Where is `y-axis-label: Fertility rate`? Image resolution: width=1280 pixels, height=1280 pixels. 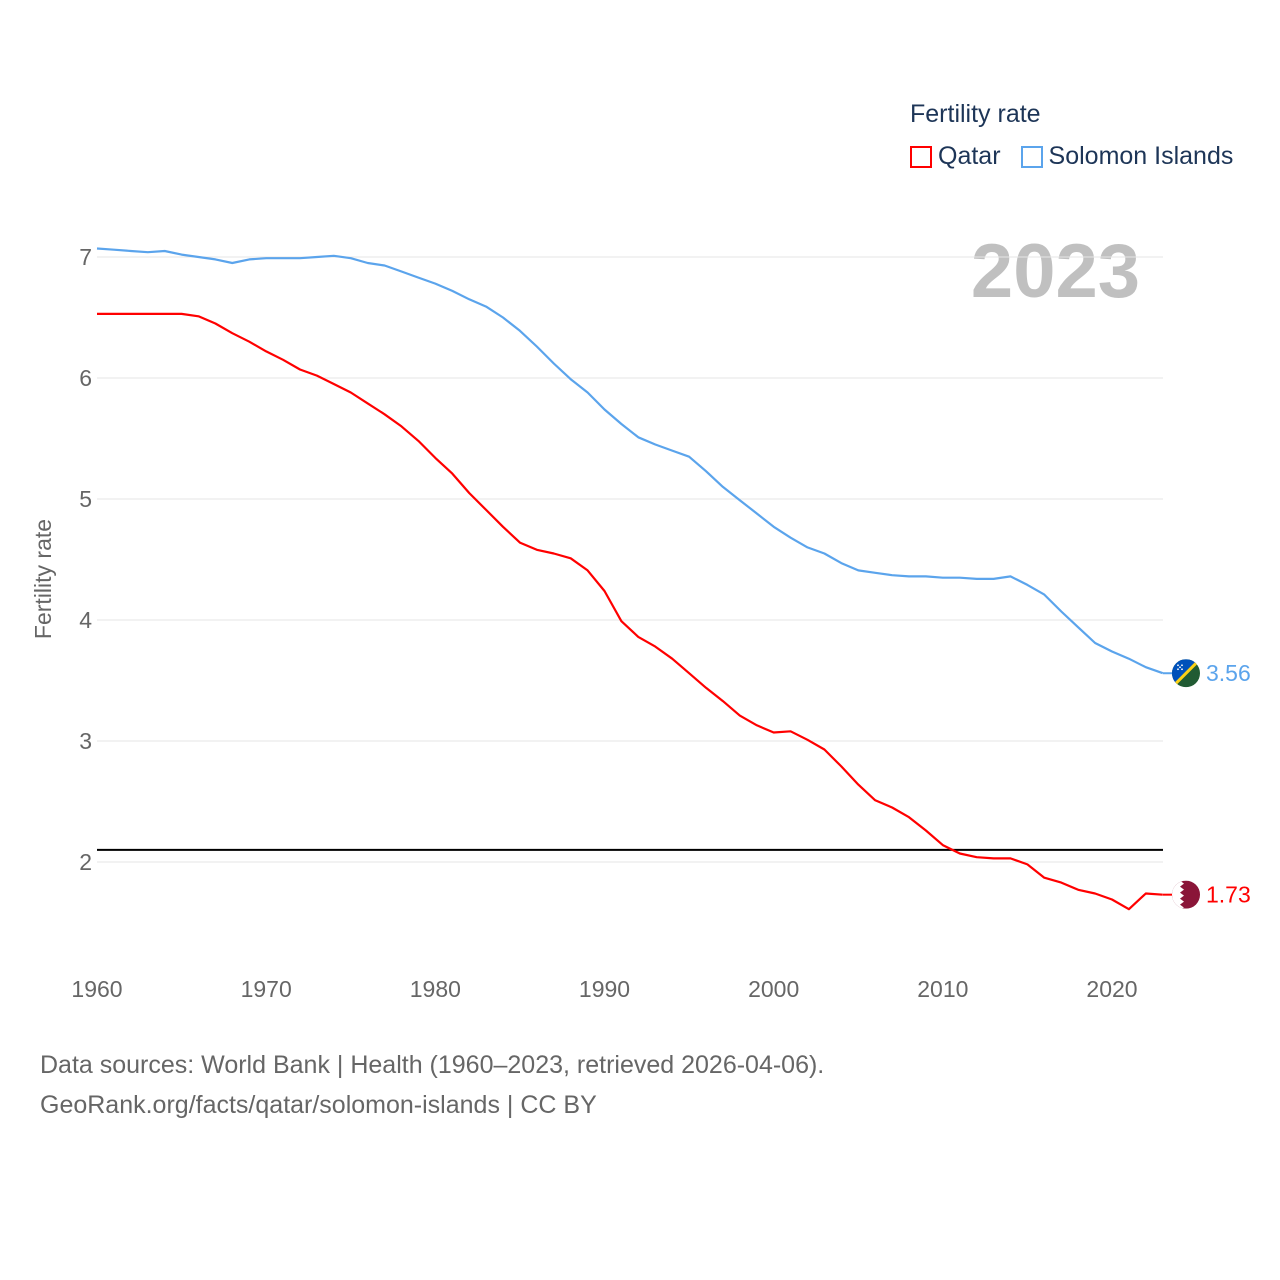 y-axis-label: Fertility rate is located at coordinates (43, 579).